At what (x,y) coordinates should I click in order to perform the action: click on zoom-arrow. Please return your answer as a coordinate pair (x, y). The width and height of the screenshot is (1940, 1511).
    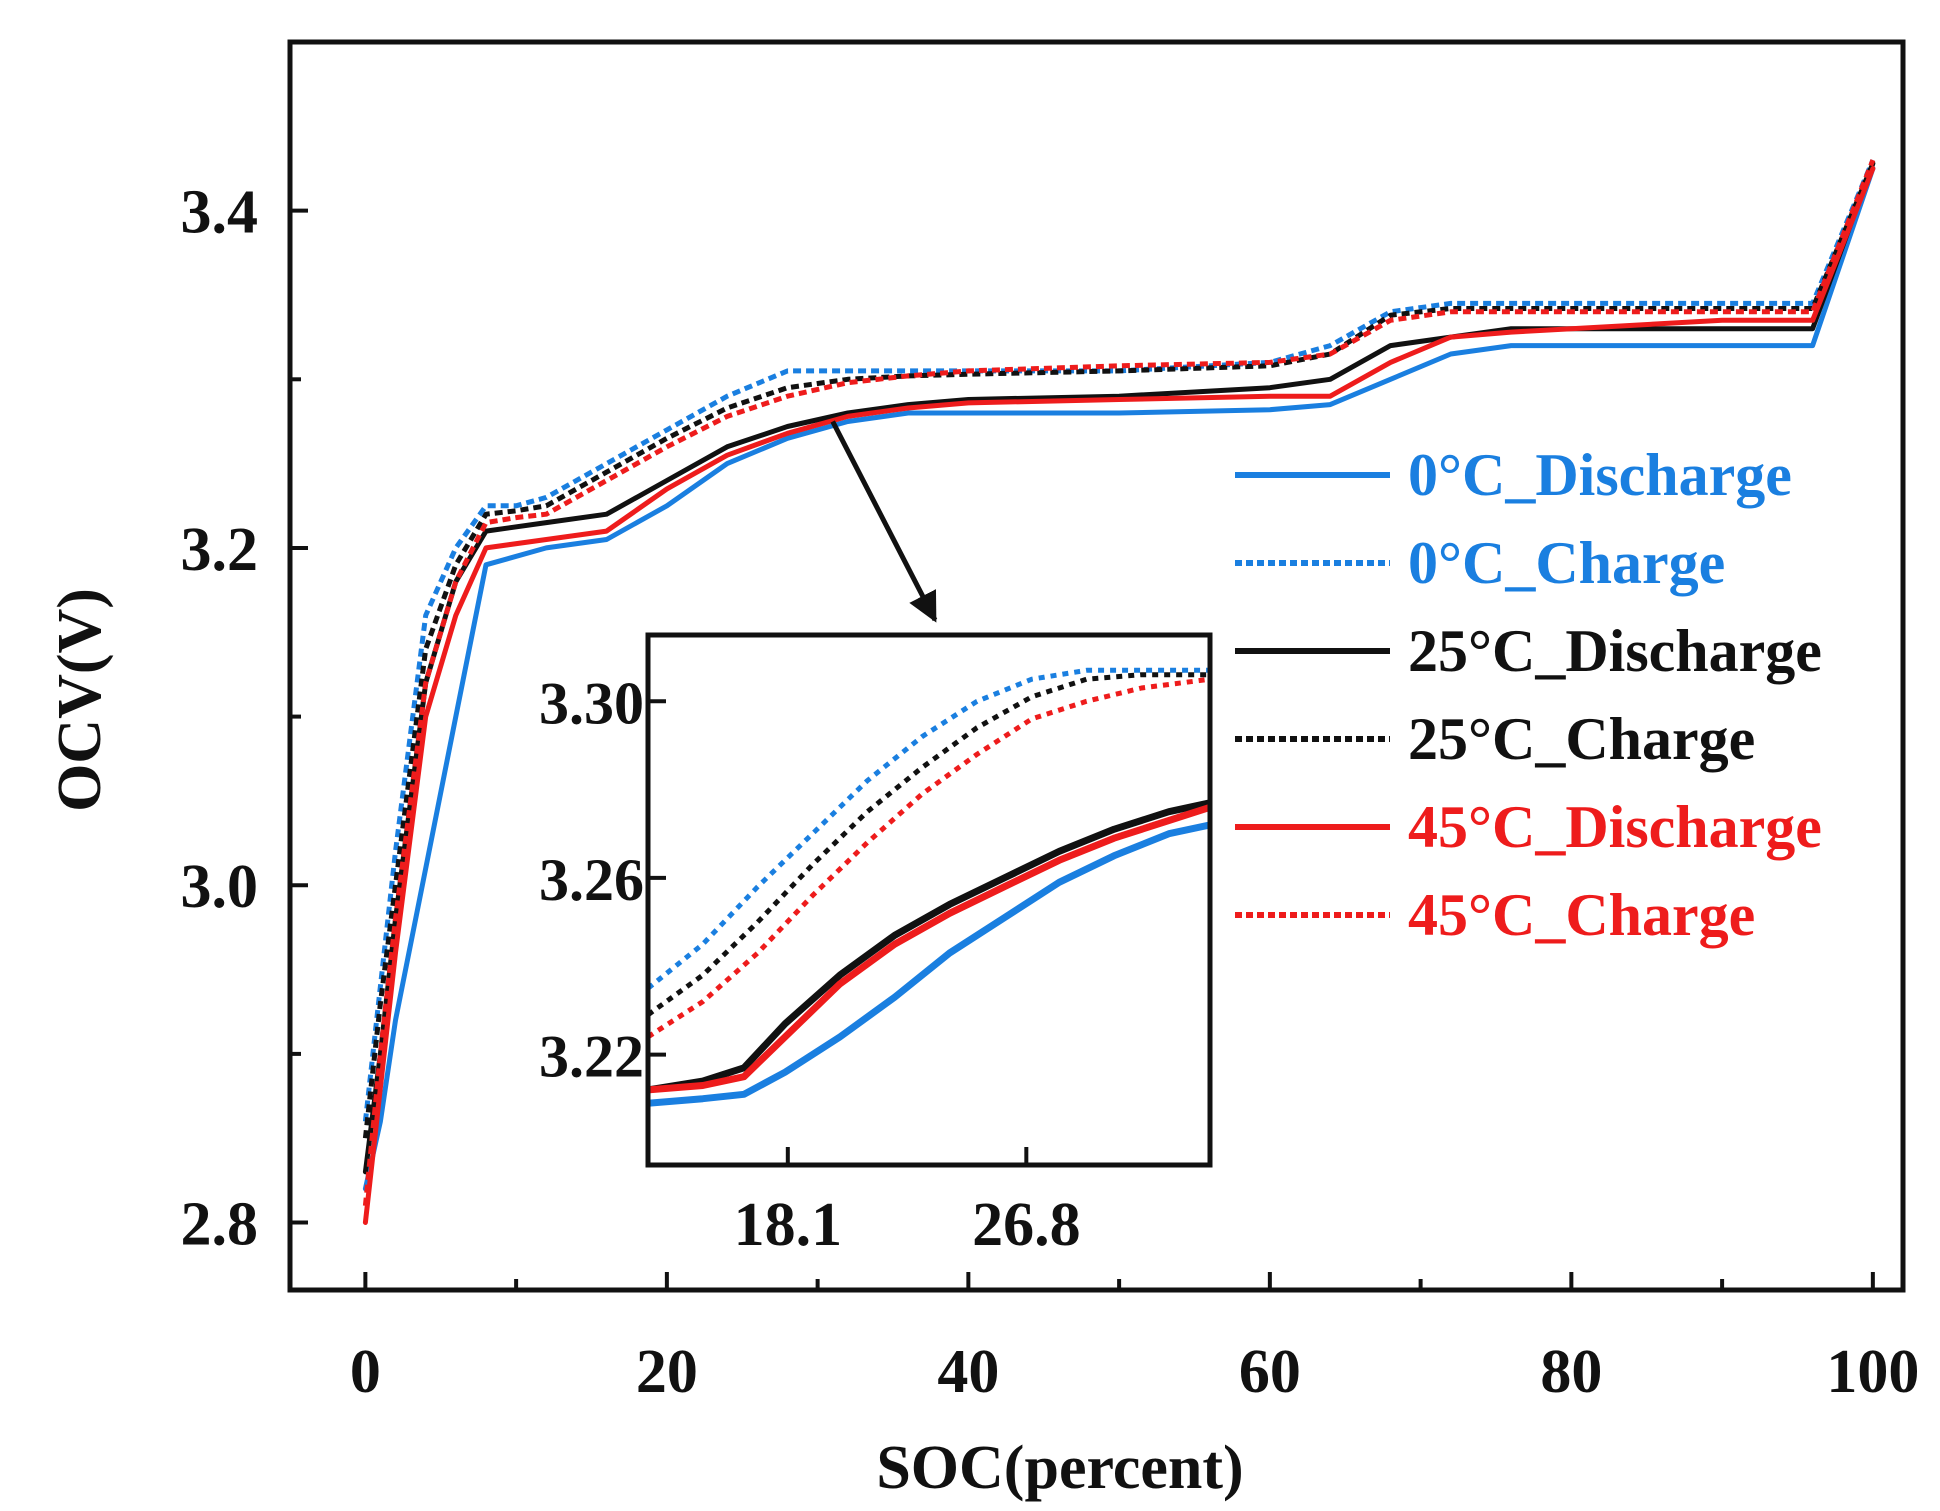
    Looking at the image, I should click on (884, 521).